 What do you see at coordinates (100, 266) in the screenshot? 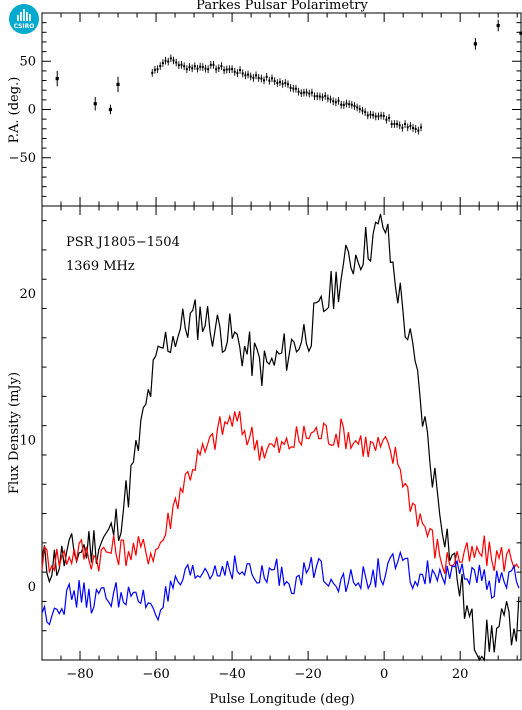
I see `frequency-annotation: 1369 MHz` at bounding box center [100, 266].